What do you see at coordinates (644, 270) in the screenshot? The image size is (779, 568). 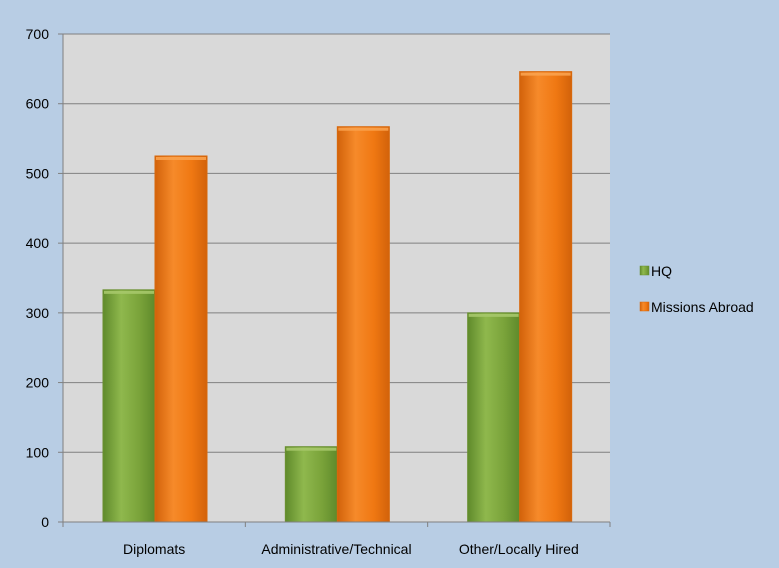 I see `legend-swatch-hq` at bounding box center [644, 270].